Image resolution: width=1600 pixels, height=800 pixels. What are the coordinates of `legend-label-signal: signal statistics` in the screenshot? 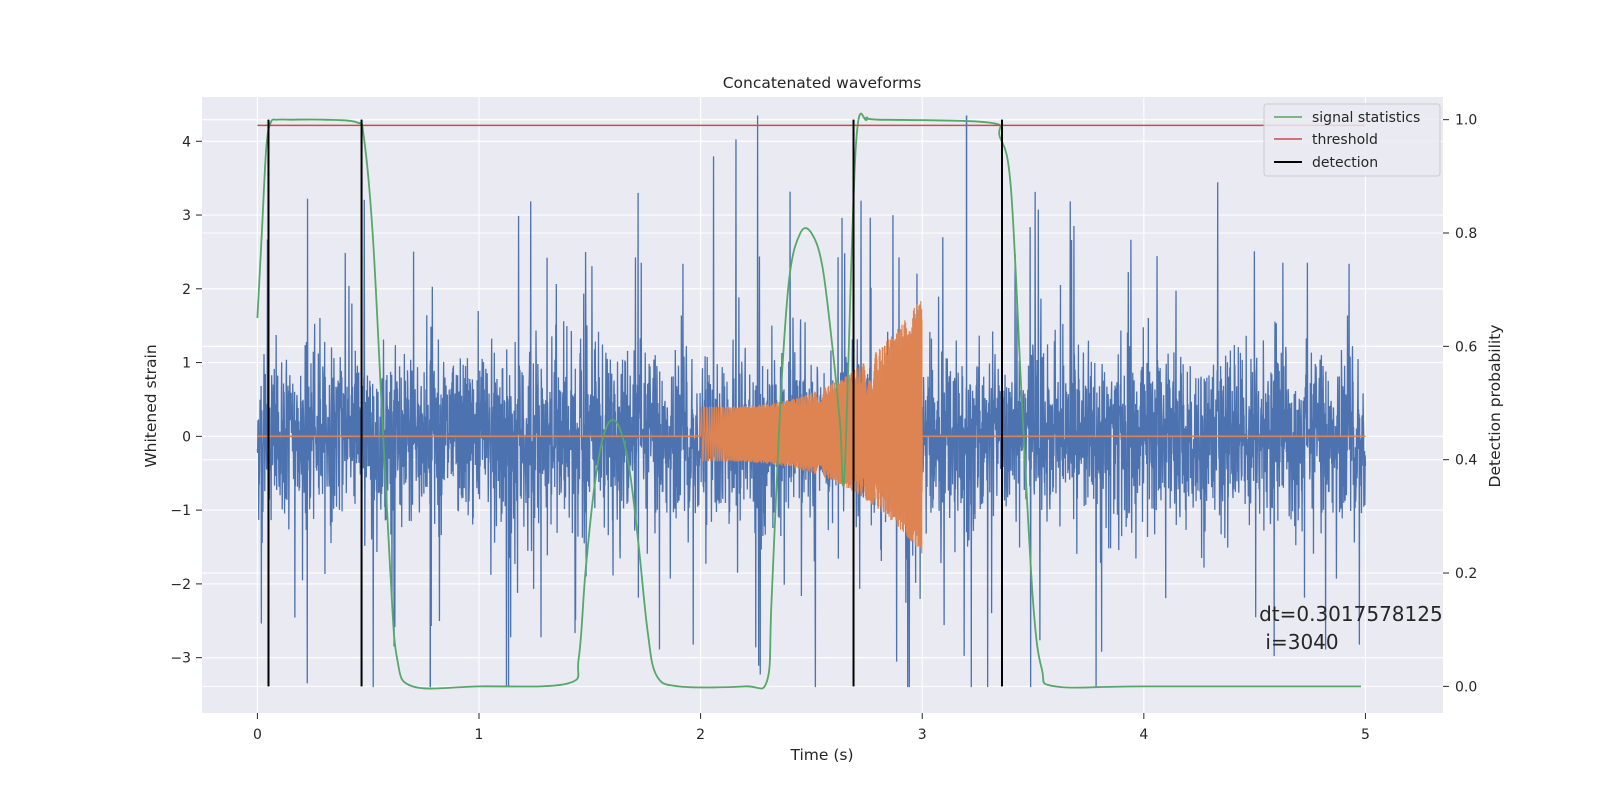 It's located at (1366, 118).